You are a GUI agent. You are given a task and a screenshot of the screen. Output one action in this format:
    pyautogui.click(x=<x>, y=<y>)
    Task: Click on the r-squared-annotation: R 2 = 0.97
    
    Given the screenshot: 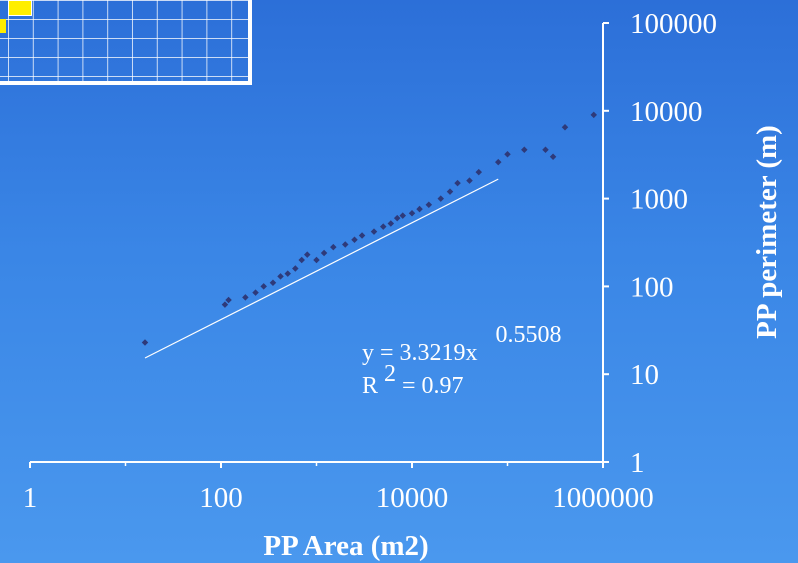 What is the action you would take?
    pyautogui.click(x=413, y=380)
    